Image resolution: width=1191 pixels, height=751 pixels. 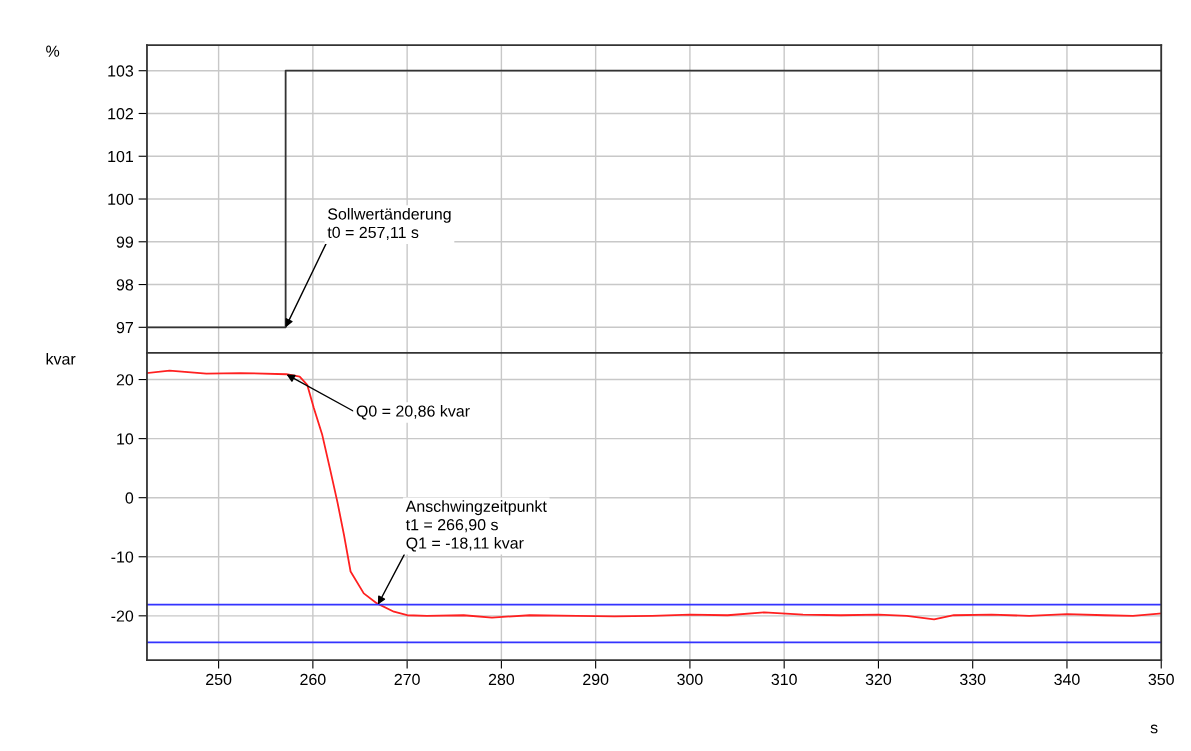 What do you see at coordinates (121, 71) in the screenshot?
I see `y-tick-label: 103` at bounding box center [121, 71].